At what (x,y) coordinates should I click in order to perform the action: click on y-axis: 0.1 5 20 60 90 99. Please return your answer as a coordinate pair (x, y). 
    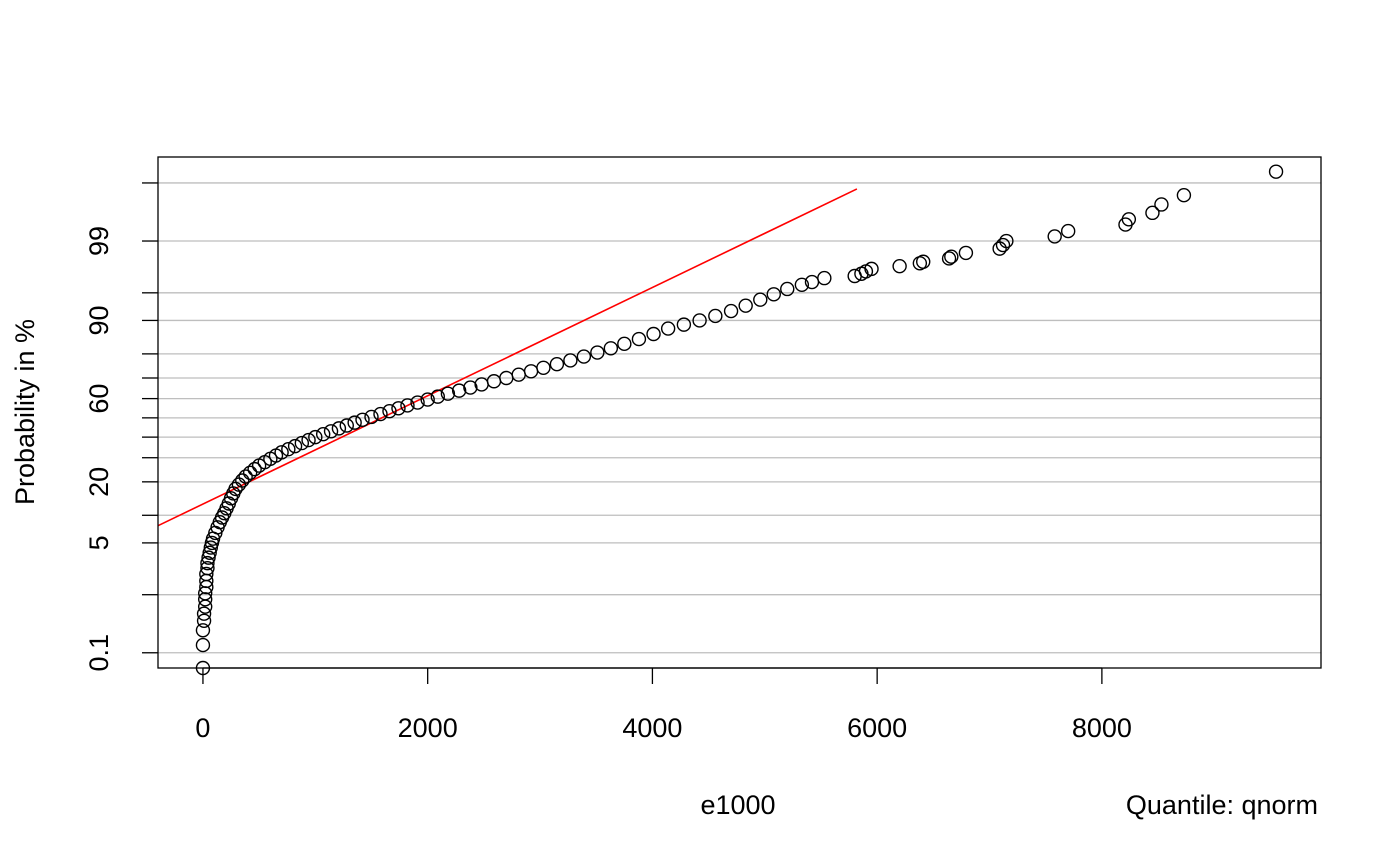
    Looking at the image, I should click on (121, 427).